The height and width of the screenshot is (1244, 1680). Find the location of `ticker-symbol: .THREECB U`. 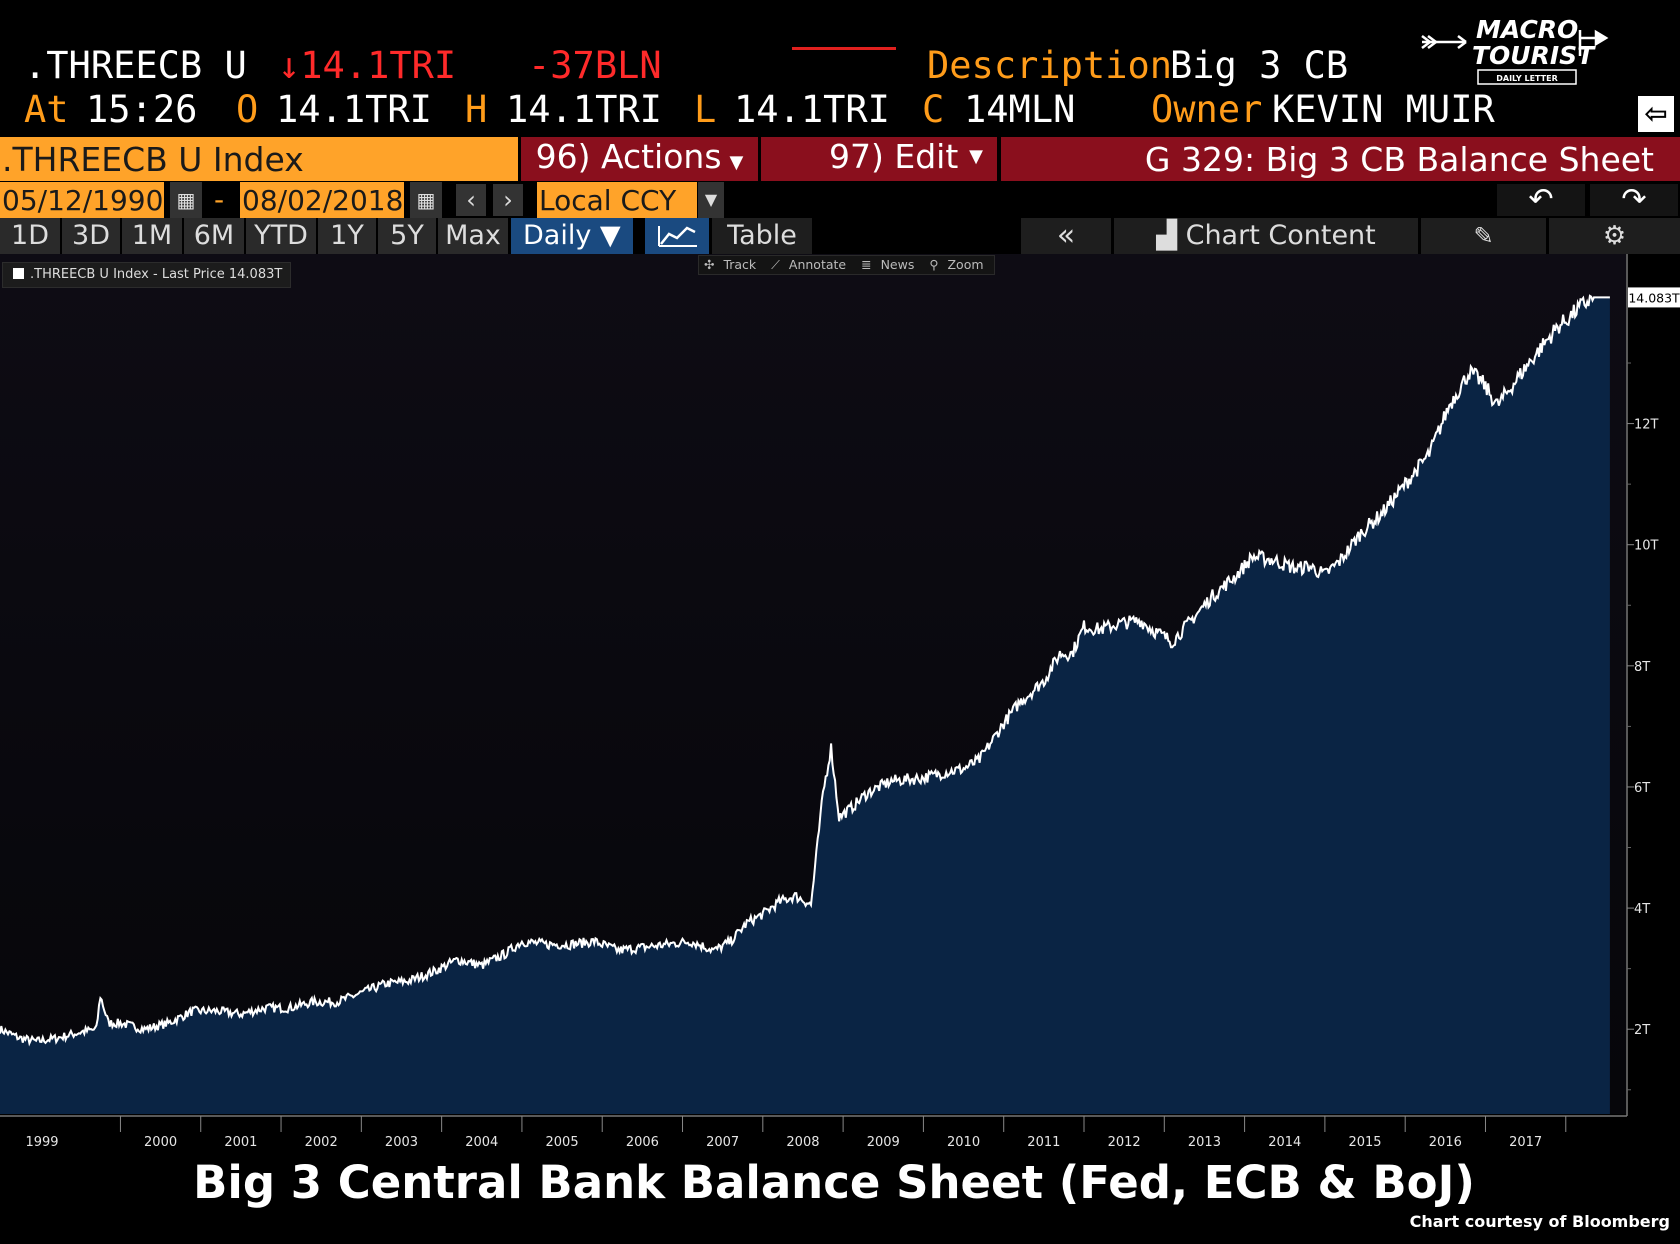

ticker-symbol: .THREECB U is located at coordinates (135, 65).